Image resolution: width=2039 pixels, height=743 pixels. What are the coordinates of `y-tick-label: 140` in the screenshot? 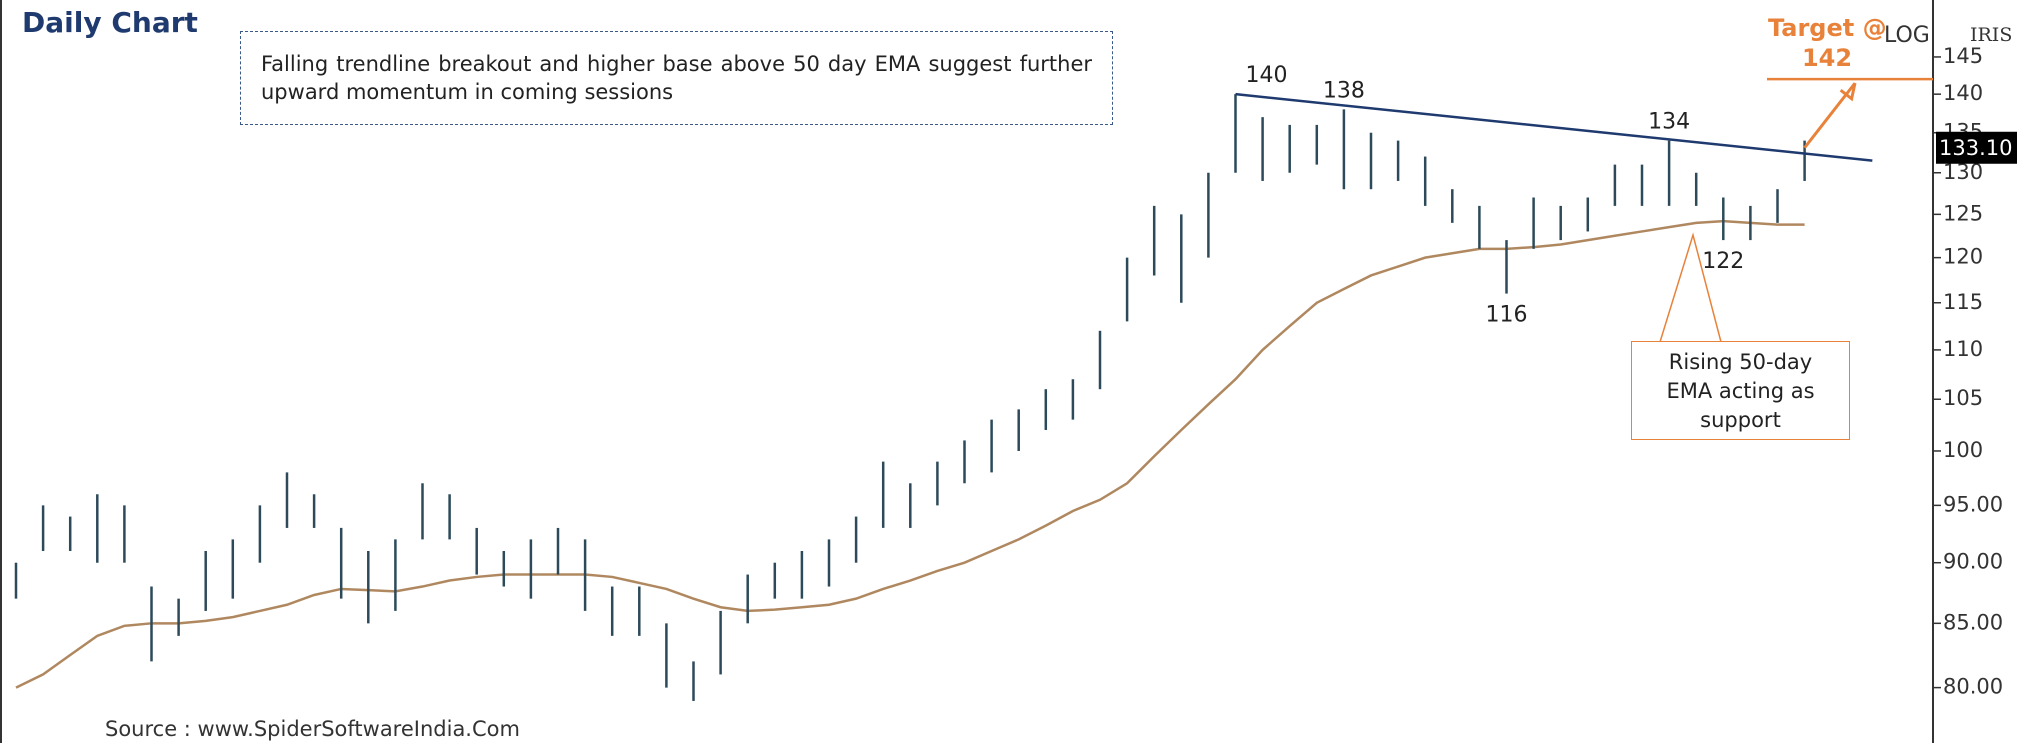 It's located at (1963, 93).